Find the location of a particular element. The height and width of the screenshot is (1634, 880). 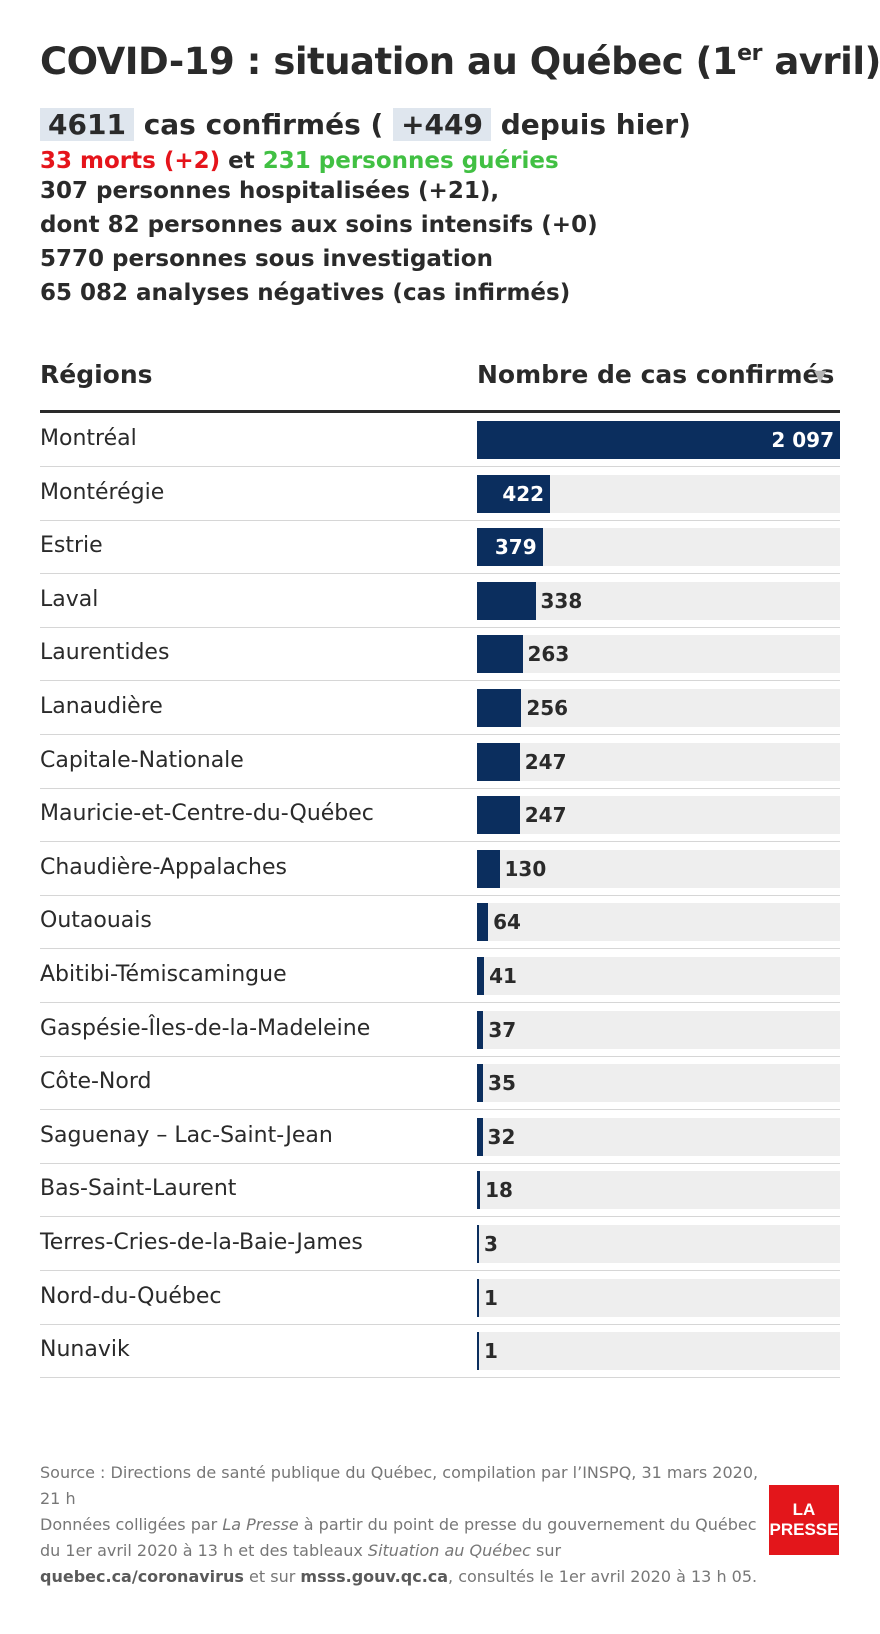

region-label: Outaouais is located at coordinates (96, 921).